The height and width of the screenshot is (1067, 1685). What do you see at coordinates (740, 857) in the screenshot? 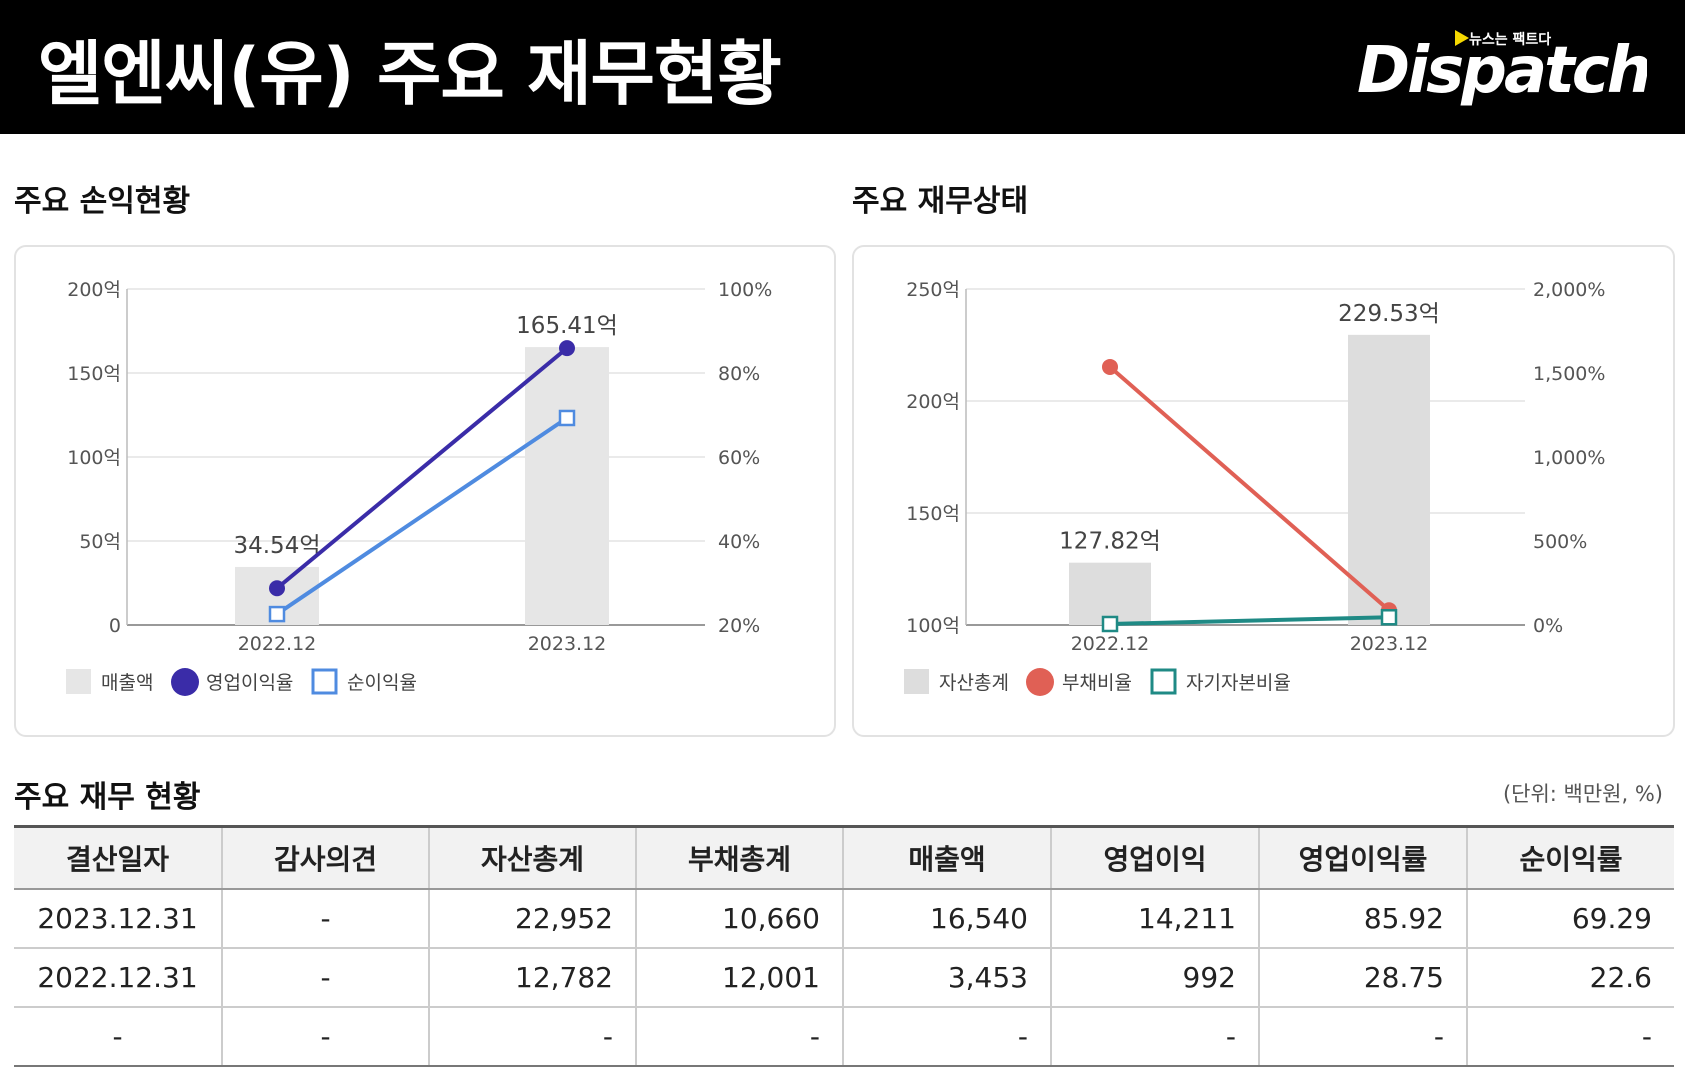
I see `col-header: 부채총계` at bounding box center [740, 857].